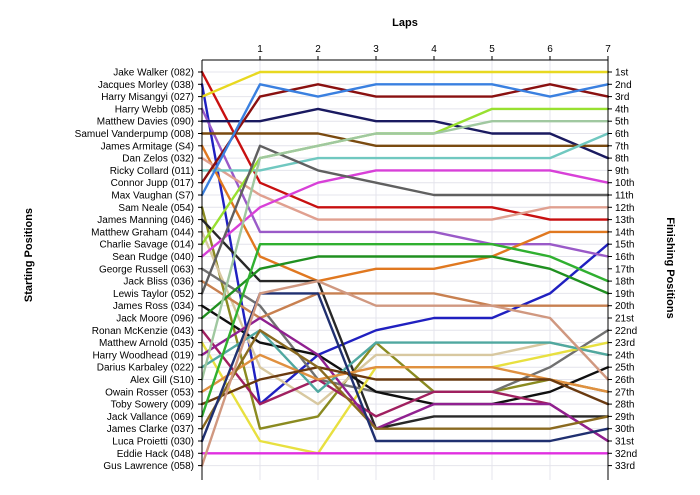 The image size is (700, 495). I want to click on finishing-label: 18th, so click(624, 282).